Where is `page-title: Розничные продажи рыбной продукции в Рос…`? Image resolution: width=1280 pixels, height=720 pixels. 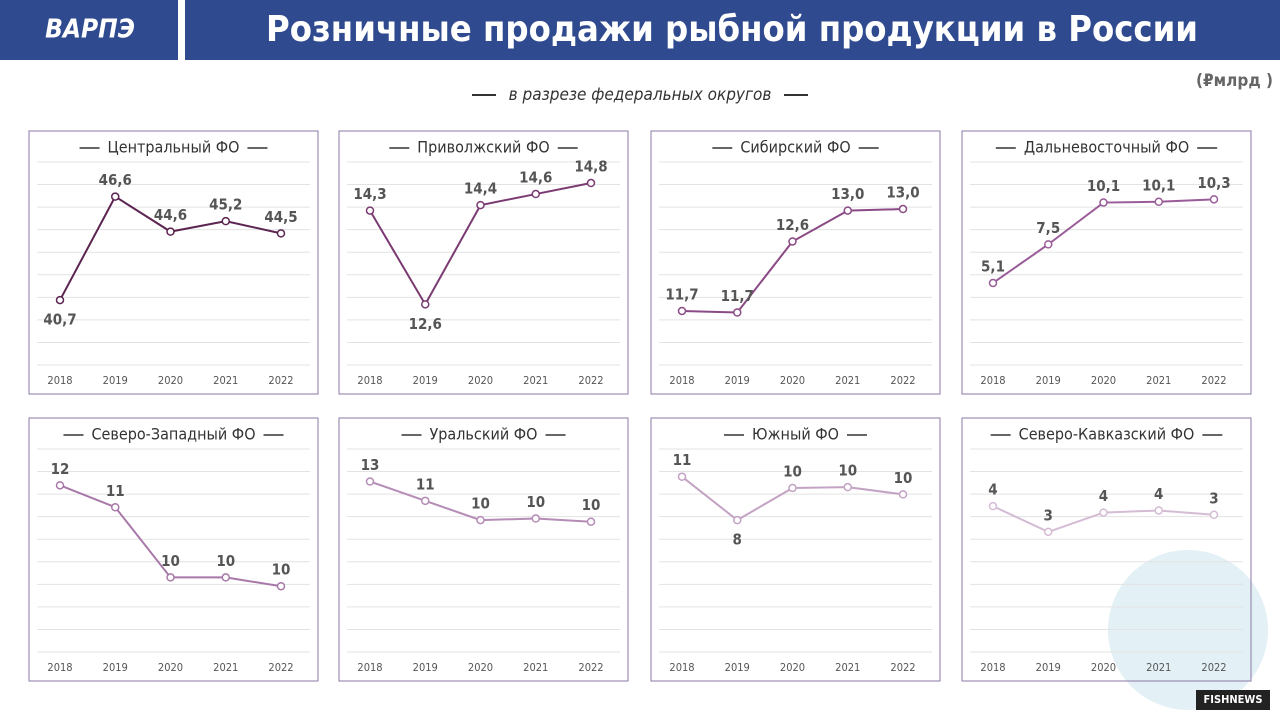
page-title: Розничные продажи рыбной продукции в Рос… is located at coordinates (732, 29).